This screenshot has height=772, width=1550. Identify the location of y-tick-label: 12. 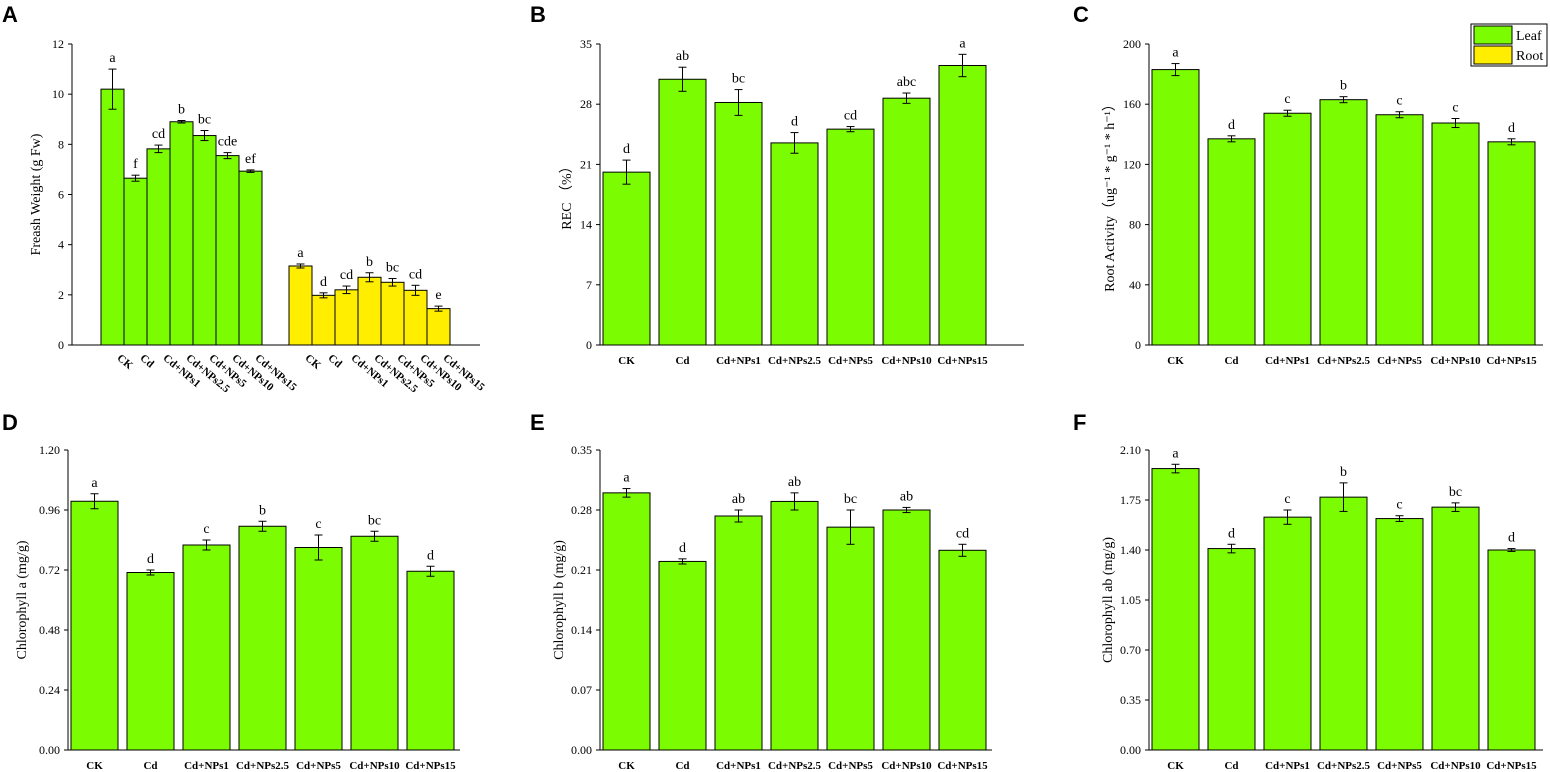
(58, 44).